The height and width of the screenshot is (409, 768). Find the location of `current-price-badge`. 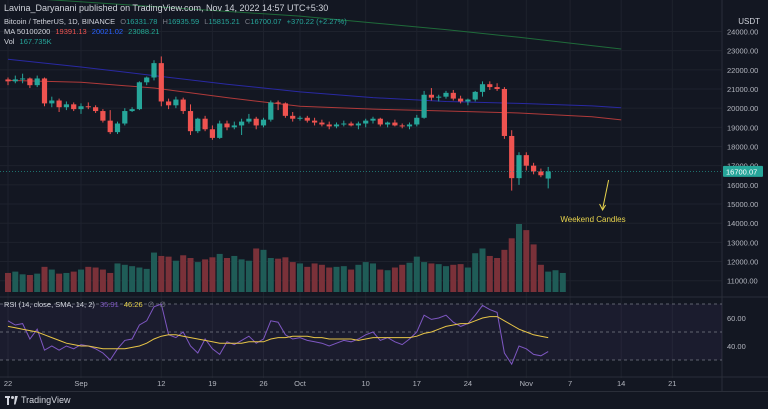

current-price-badge is located at coordinates (743, 171).